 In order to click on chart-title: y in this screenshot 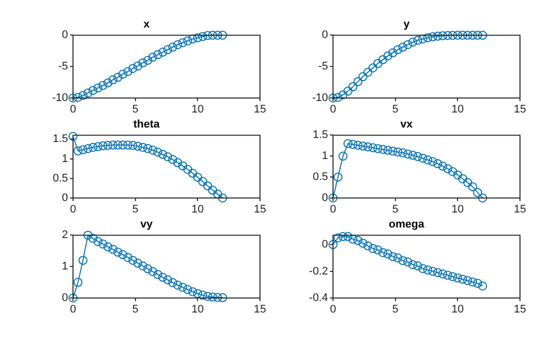, I will do `click(406, 24)`.